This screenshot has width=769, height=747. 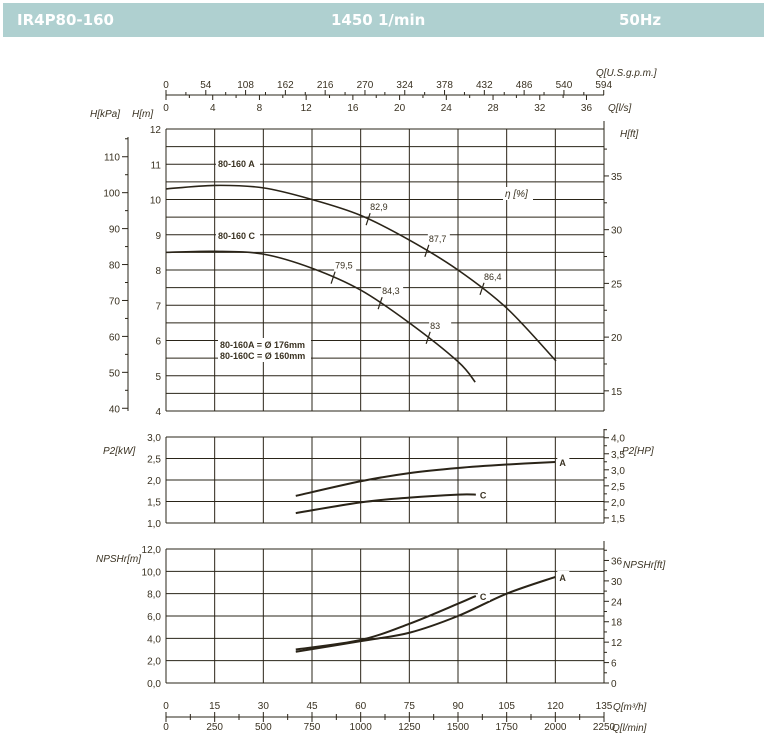 What do you see at coordinates (115, 230) in the screenshot?
I see `kpa-tick-label: 90` at bounding box center [115, 230].